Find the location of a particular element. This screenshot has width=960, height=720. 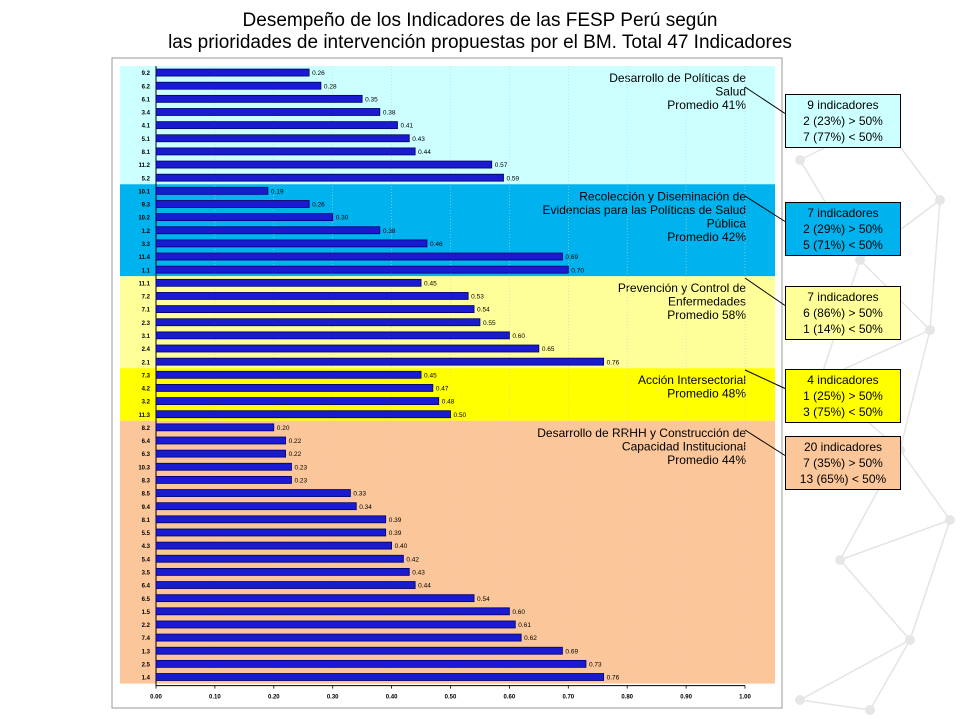

callout-box-1: 9 indicadores 2 (23%) > 50% 7 (77%) < 50% is located at coordinates (843, 121).